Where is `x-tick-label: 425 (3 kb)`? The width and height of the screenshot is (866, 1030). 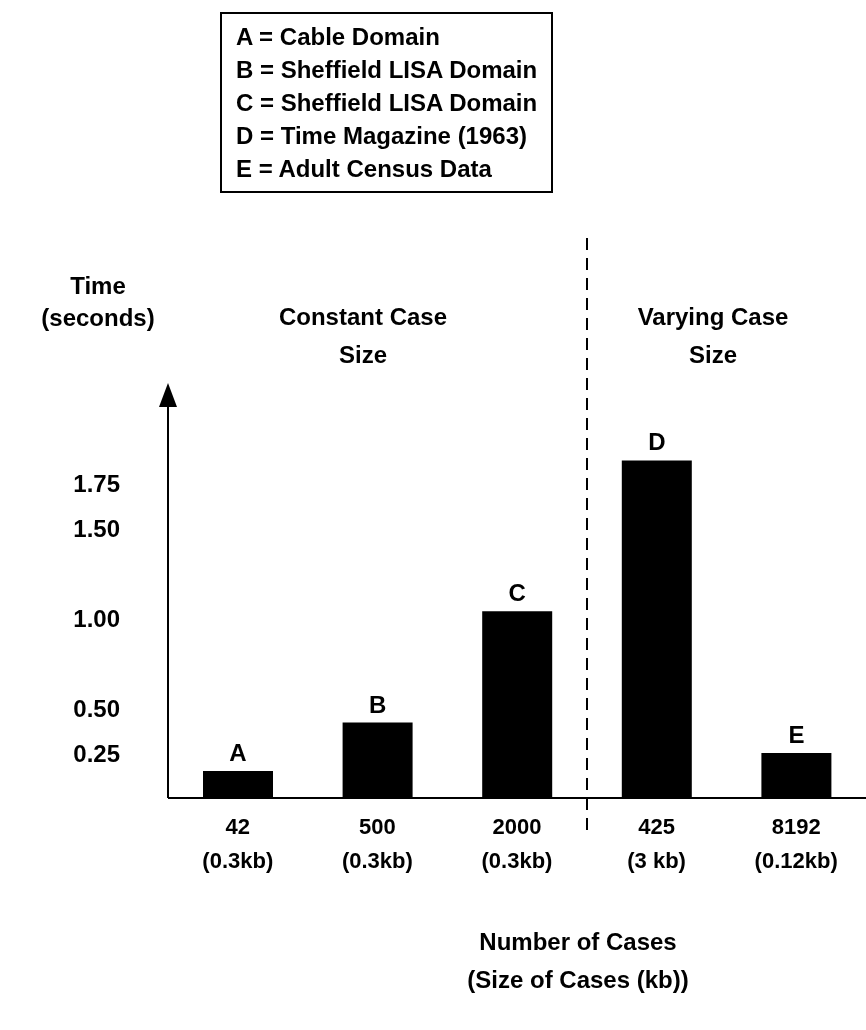 x-tick-label: 425 (3 kb) is located at coordinates (656, 843).